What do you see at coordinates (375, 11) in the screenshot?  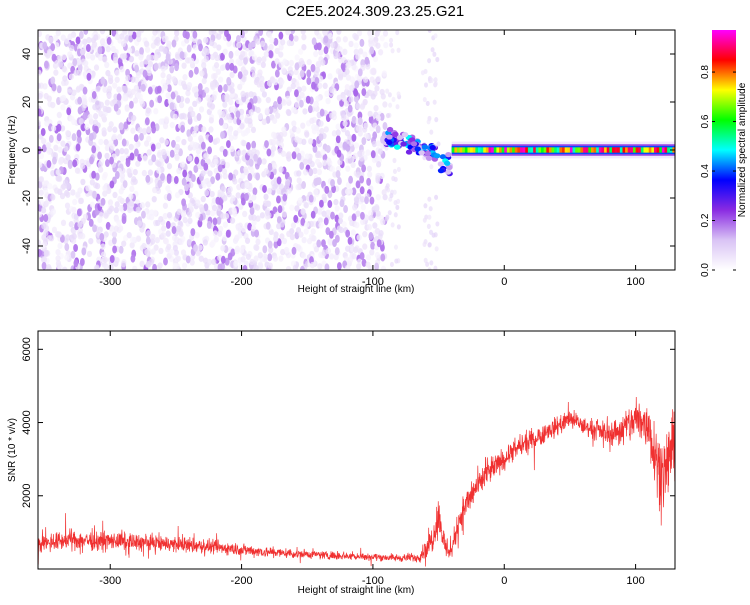 I see `figure-title: C2E5.2024.309.23.25.G21` at bounding box center [375, 11].